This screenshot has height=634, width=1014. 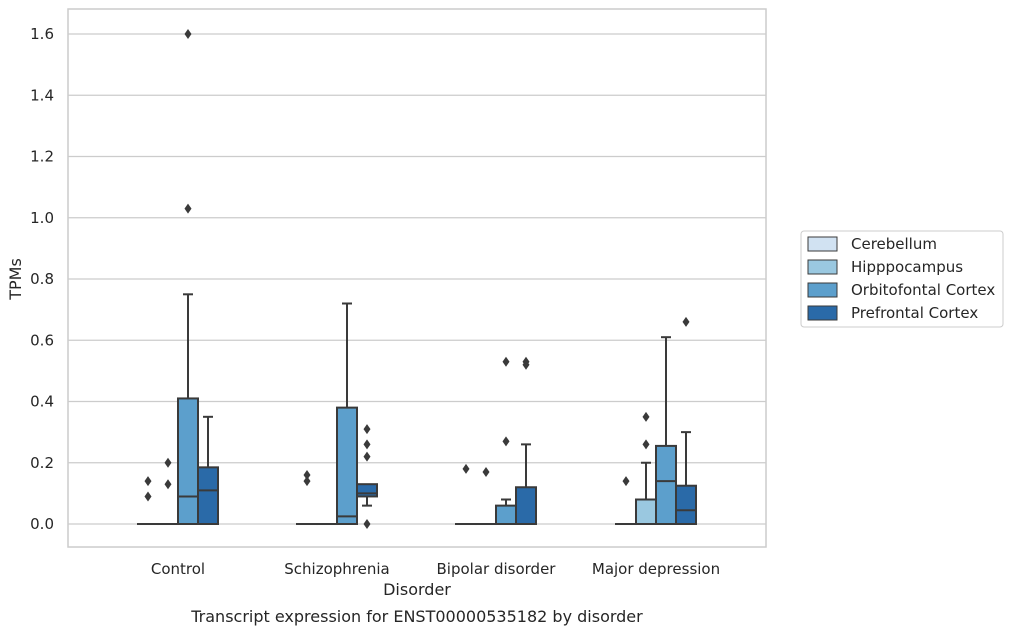 What do you see at coordinates (42, 463) in the screenshot?
I see `y-tick-label: 0.2` at bounding box center [42, 463].